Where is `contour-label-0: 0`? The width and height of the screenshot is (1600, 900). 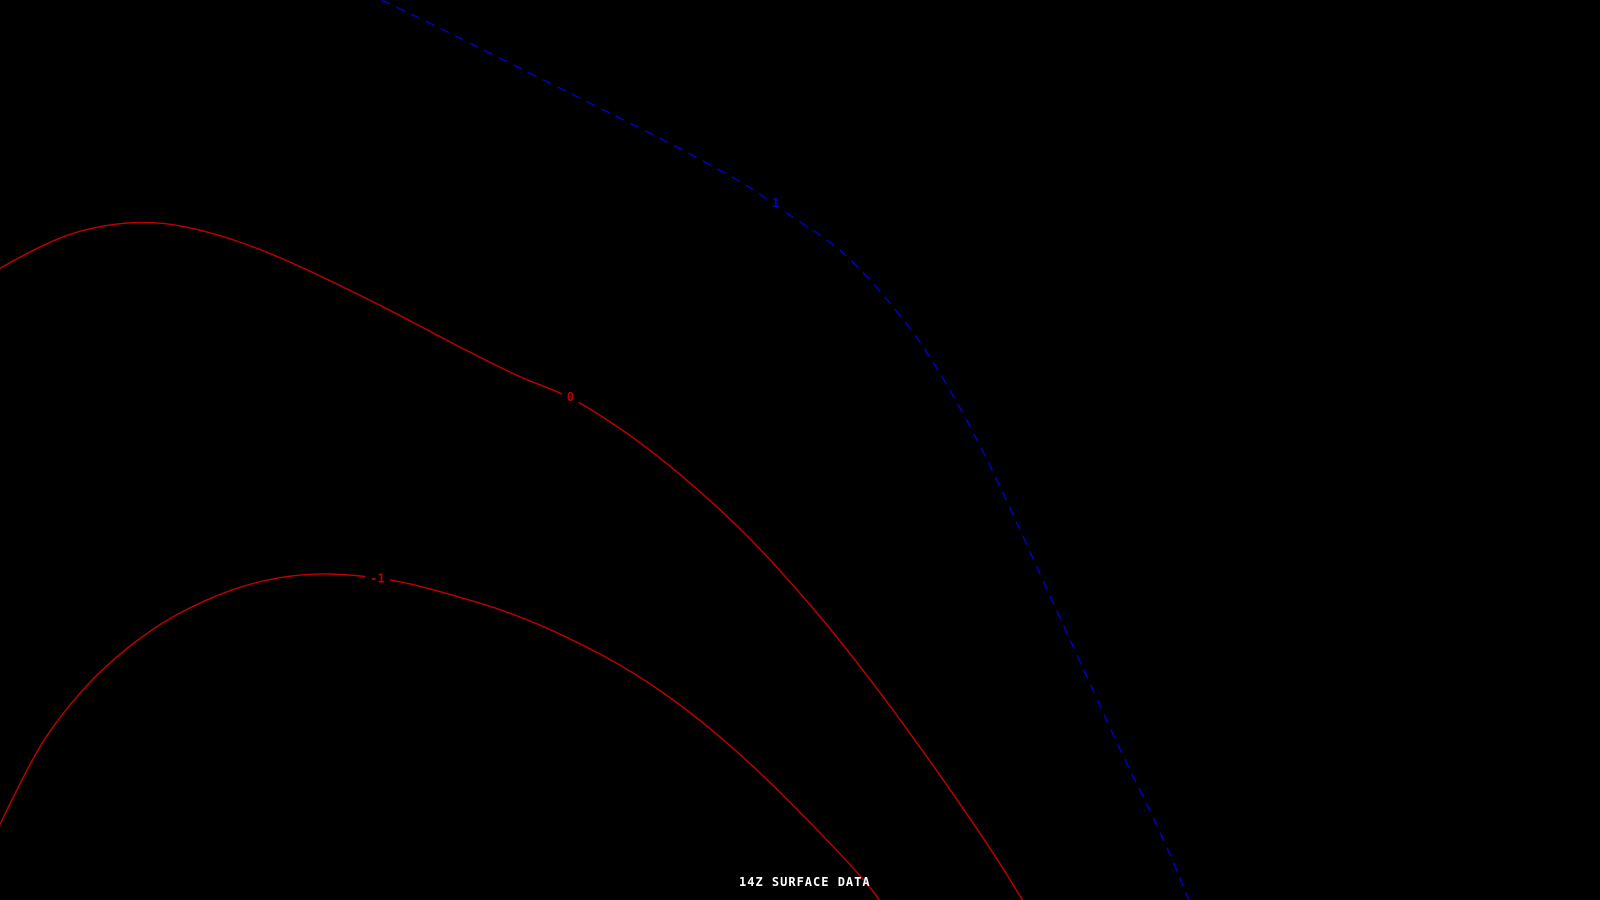
contour-label-0: 0 is located at coordinates (570, 397).